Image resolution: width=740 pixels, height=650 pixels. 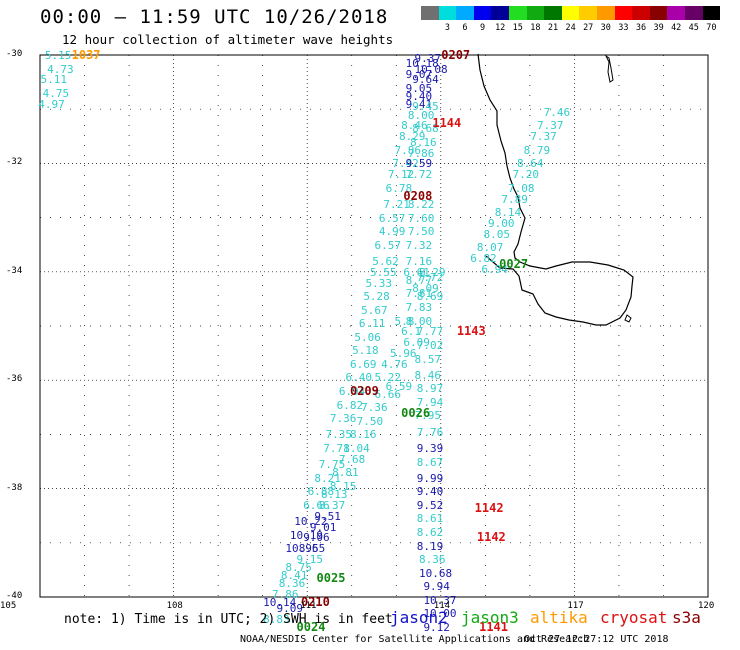 What do you see at coordinates (323, 527) in the screenshot?
I see `wave-height-label: 9.01` at bounding box center [323, 527].